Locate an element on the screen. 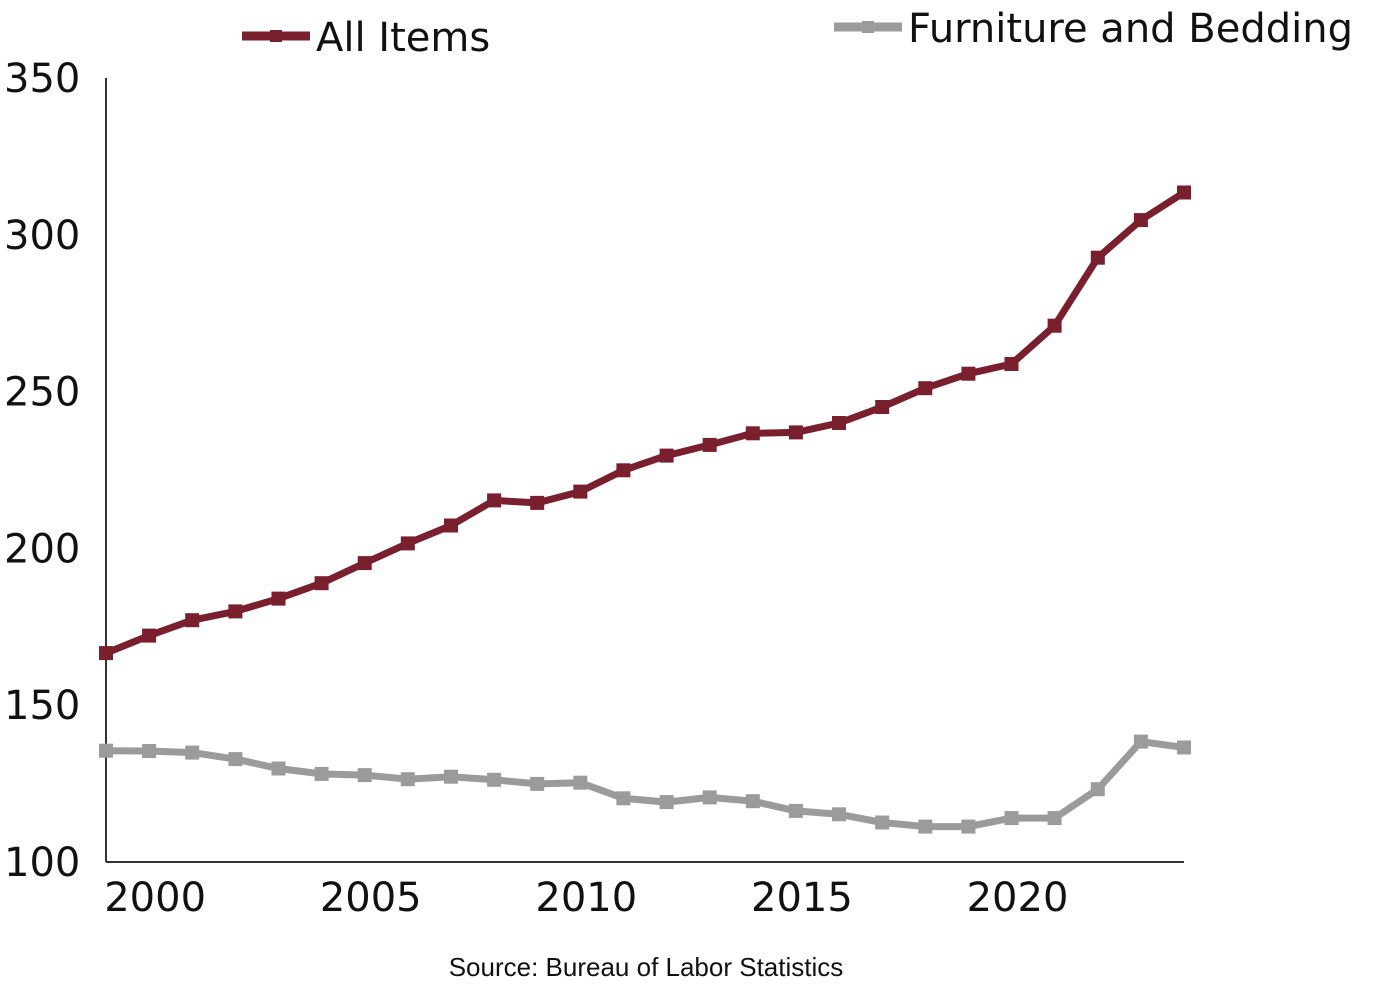 The width and height of the screenshot is (1392, 987). x-tick-label: 2000 is located at coordinates (155, 898).